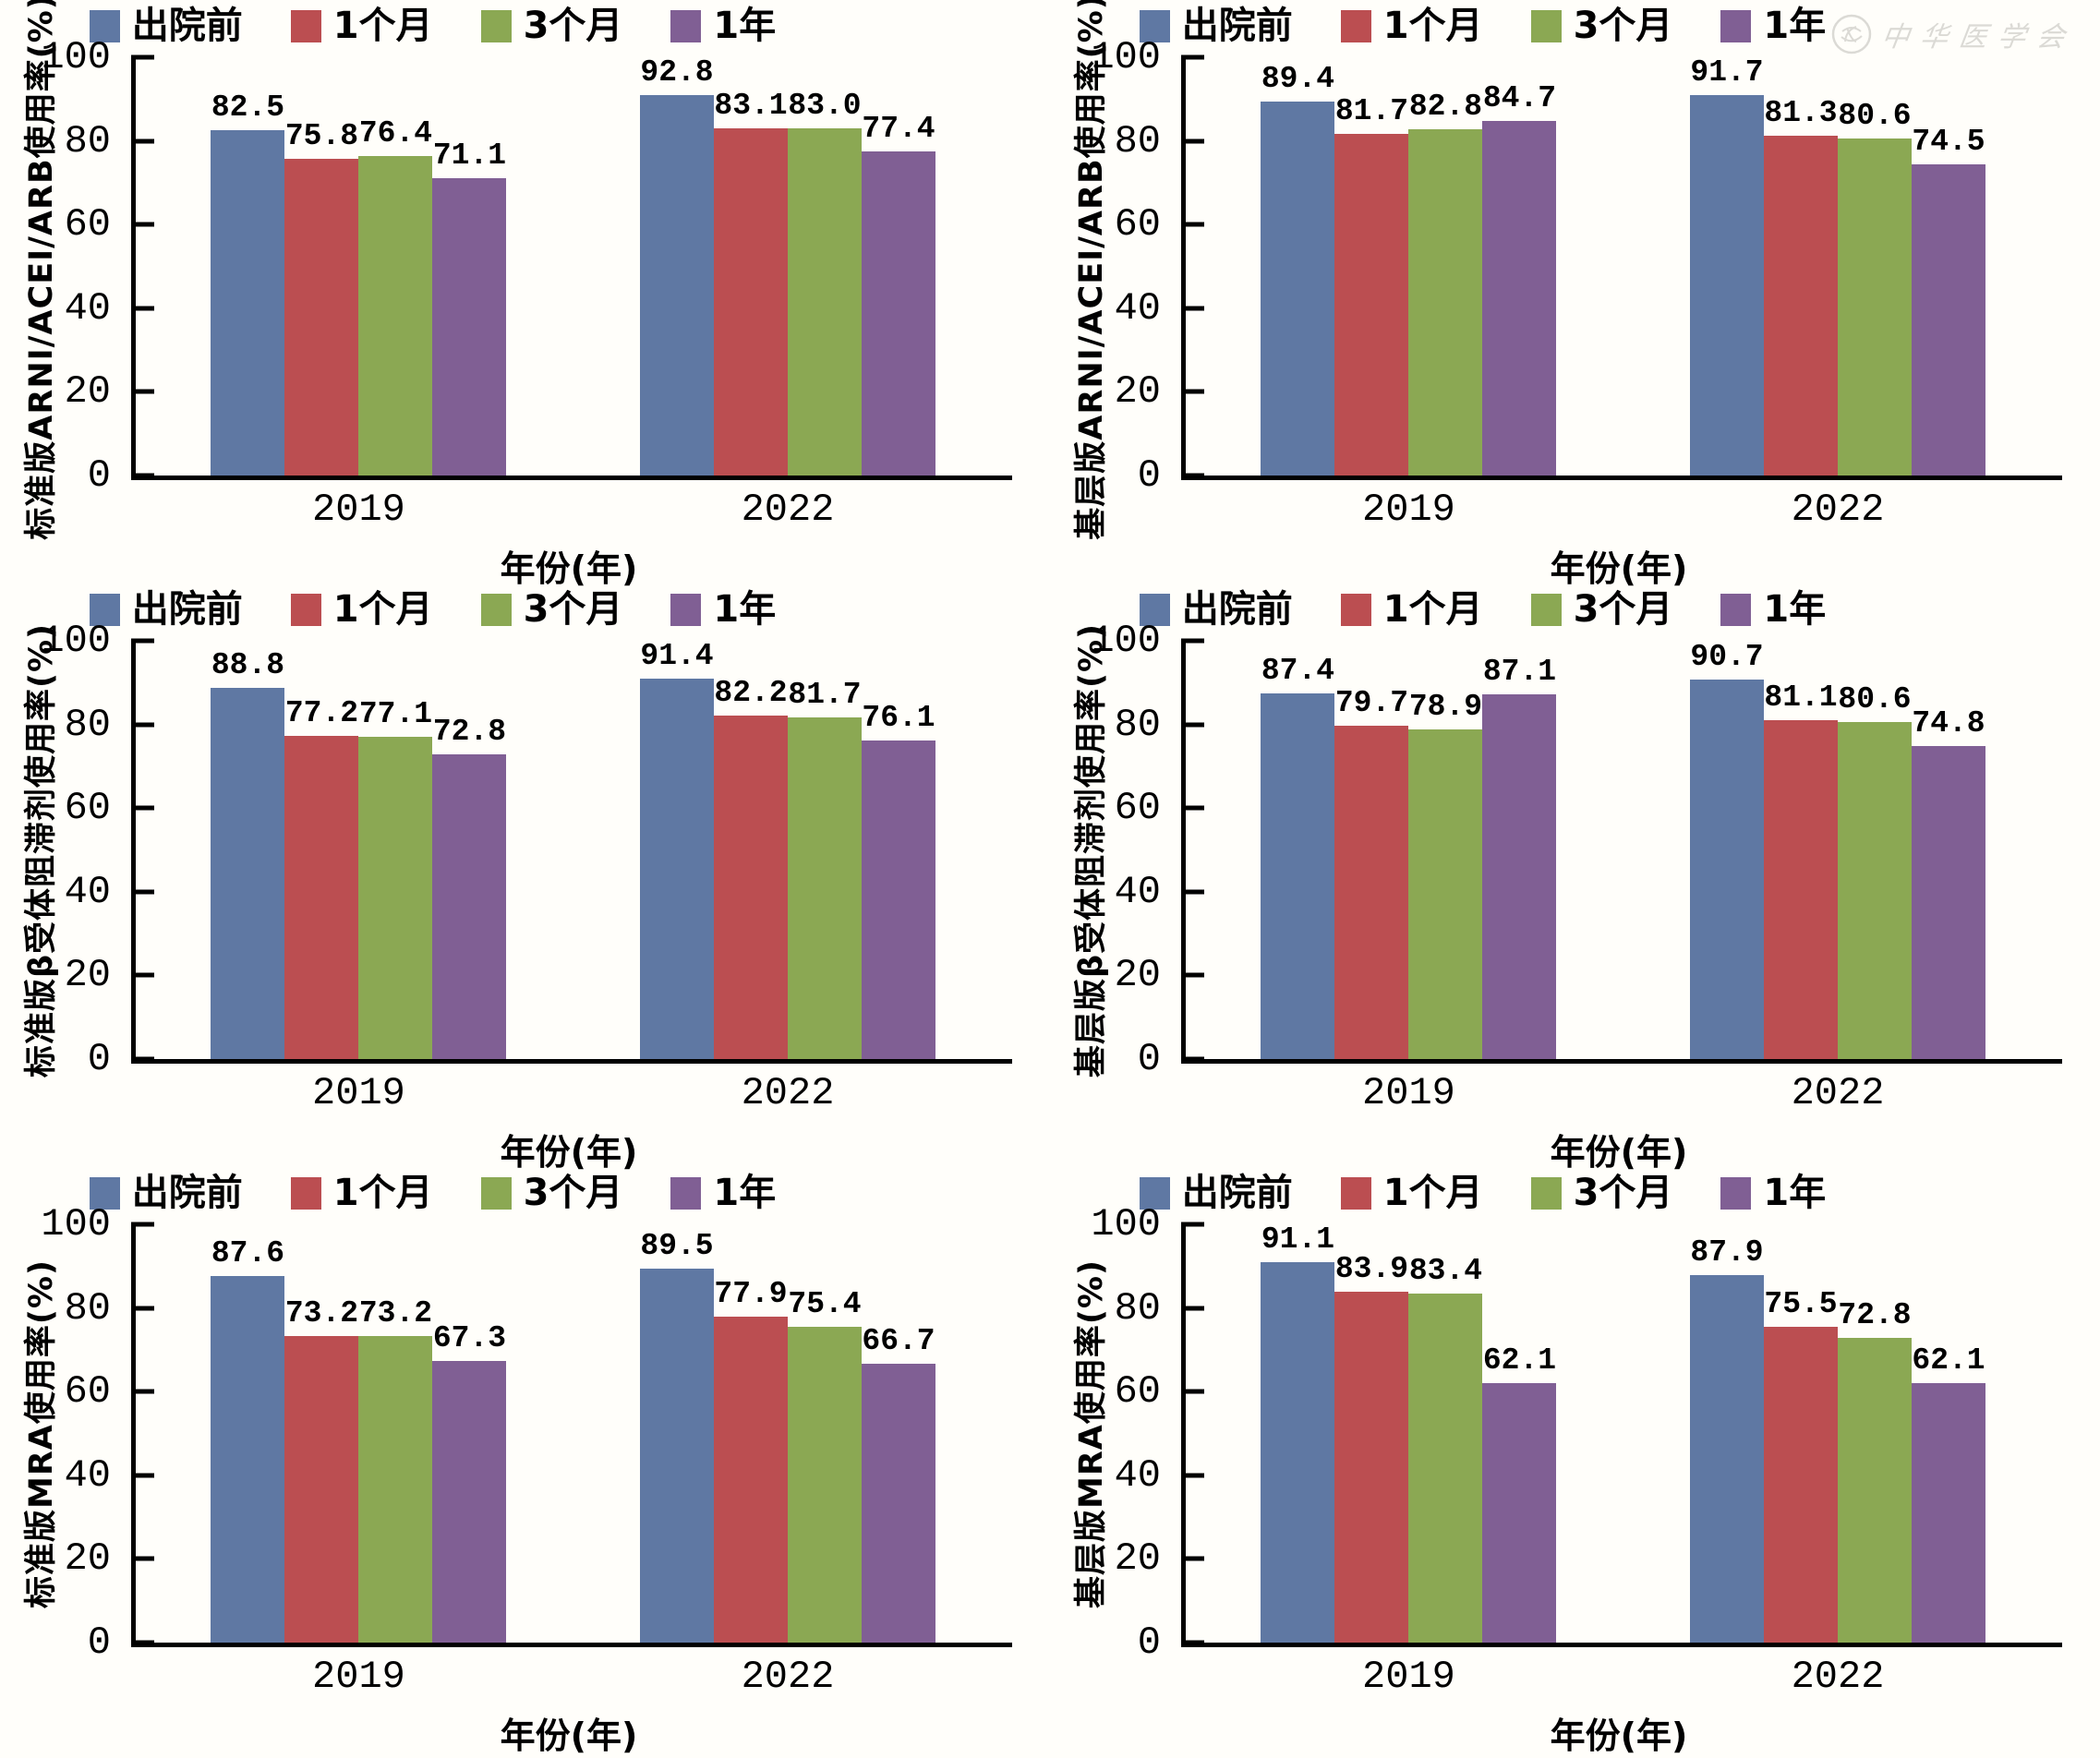 The height and width of the screenshot is (1758, 2100). I want to click on bar-and-label: 73.2, so click(396, 1434).